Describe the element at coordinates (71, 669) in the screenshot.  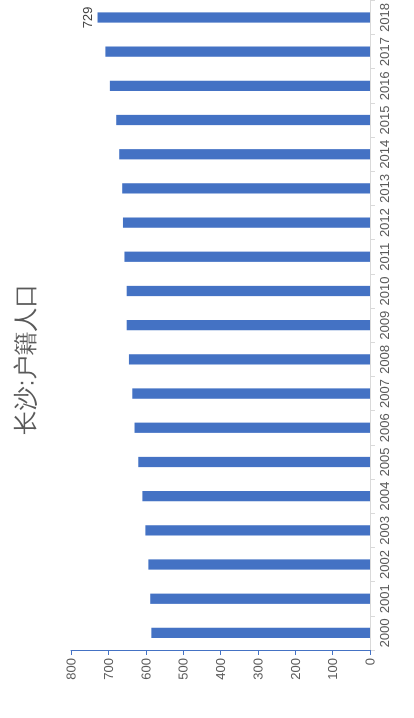
I see `x-tick-label: 800` at that location.